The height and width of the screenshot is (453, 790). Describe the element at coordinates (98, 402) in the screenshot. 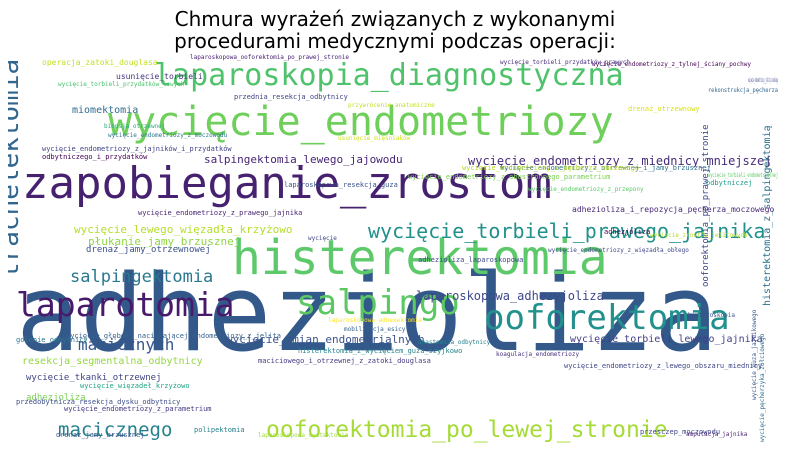

I see `cloud-word: przedobytnicza_resekcja_dysku_odbytnicy` at that location.